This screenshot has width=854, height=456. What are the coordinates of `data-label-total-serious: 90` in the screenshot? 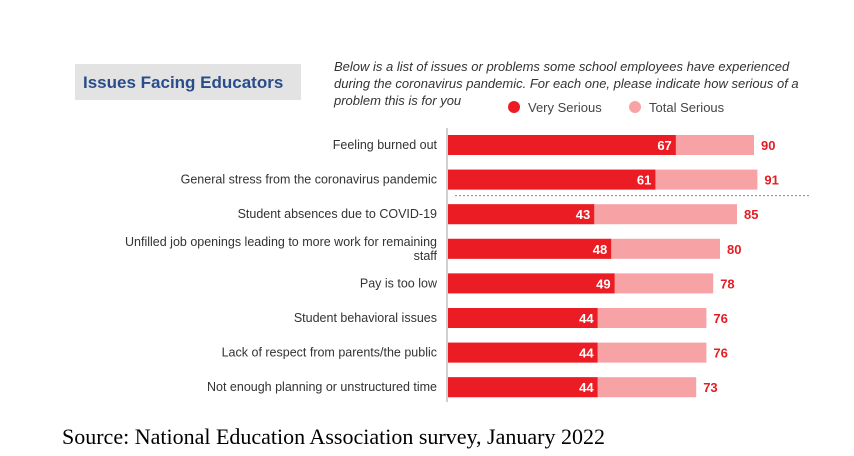 It's located at (768, 145).